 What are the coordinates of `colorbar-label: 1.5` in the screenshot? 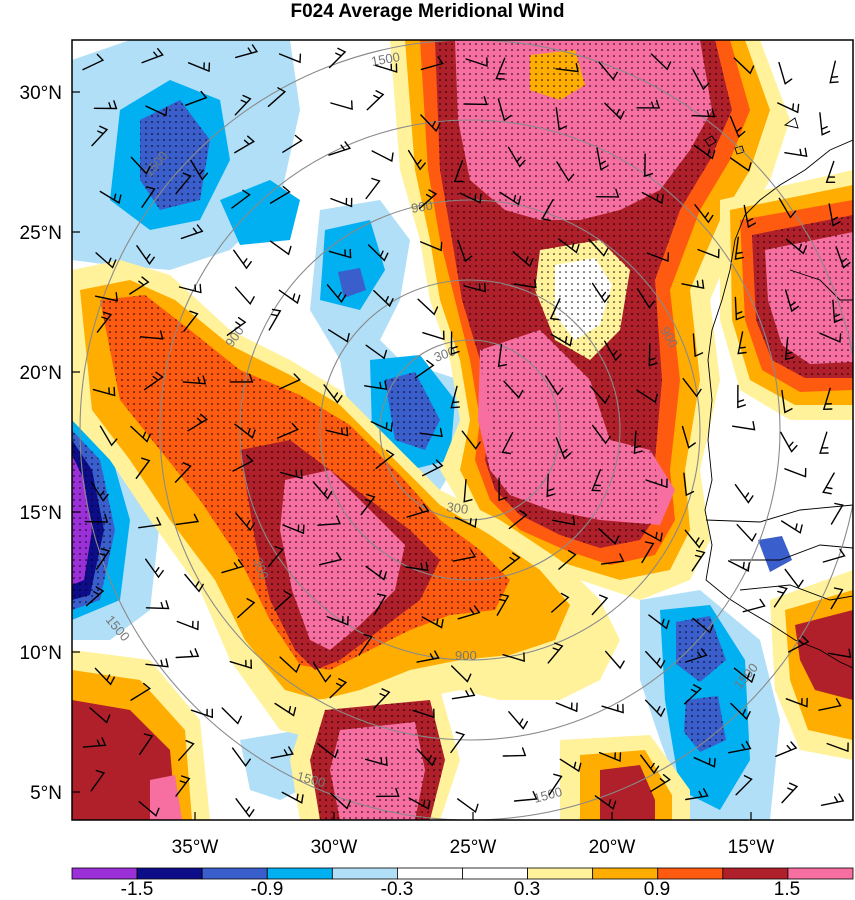 It's located at (787, 889).